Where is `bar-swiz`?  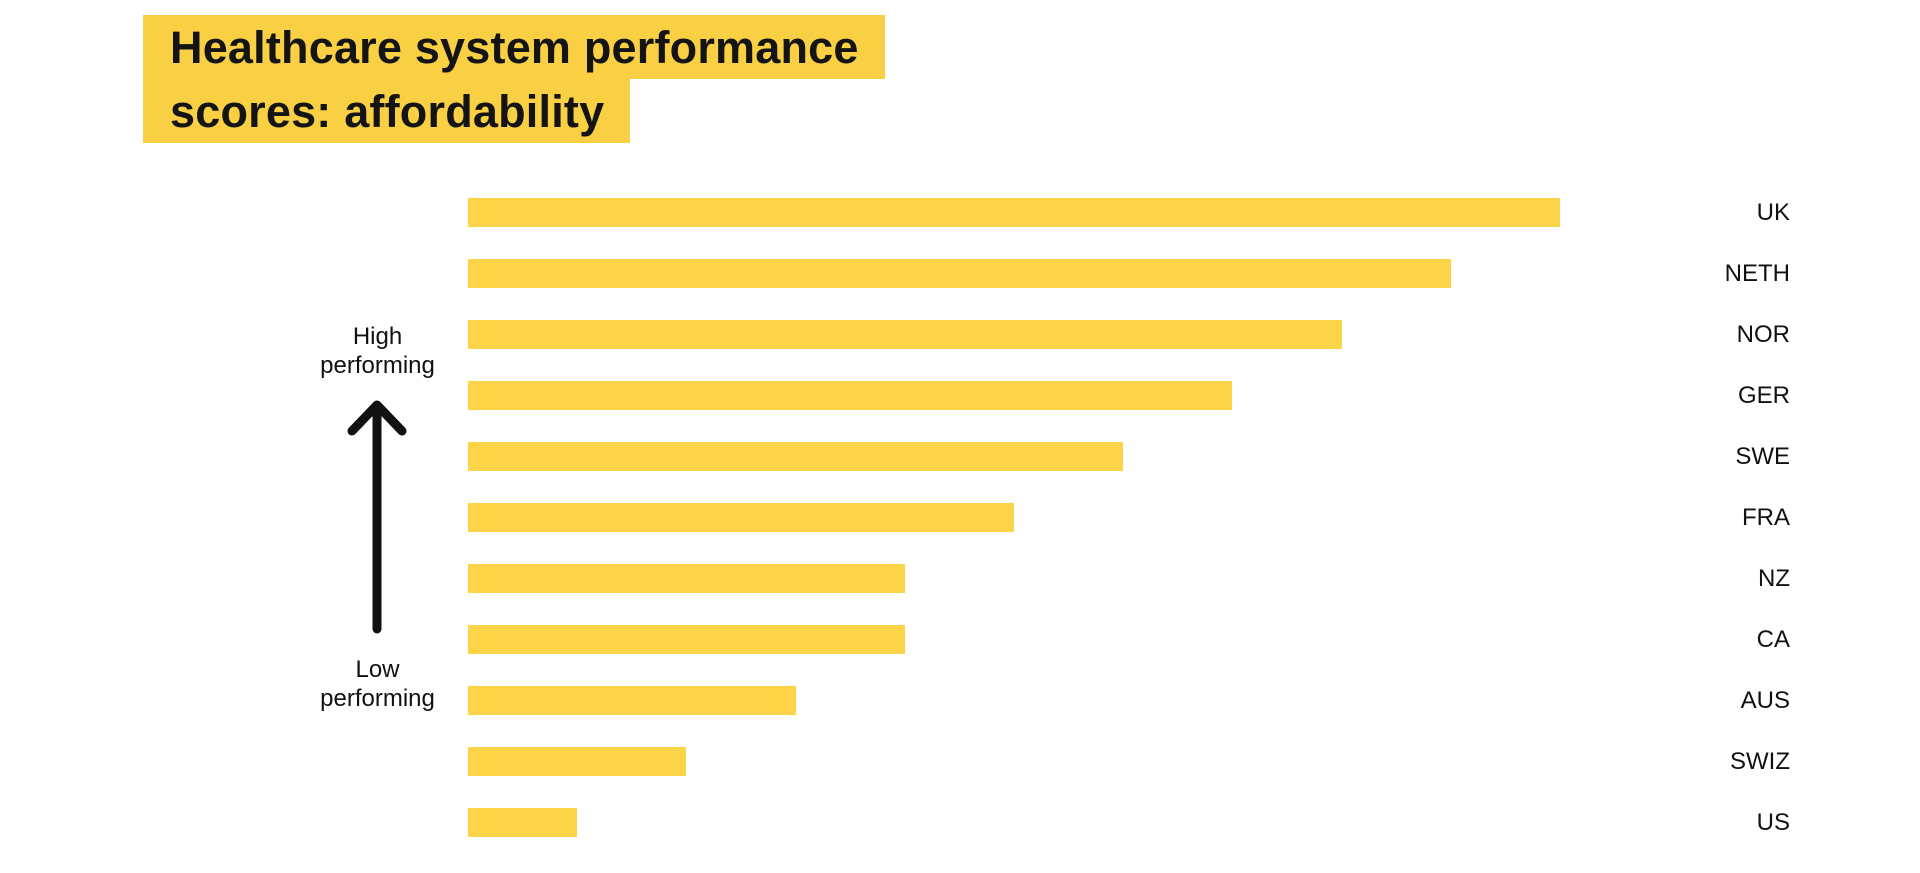
bar-swiz is located at coordinates (577, 761).